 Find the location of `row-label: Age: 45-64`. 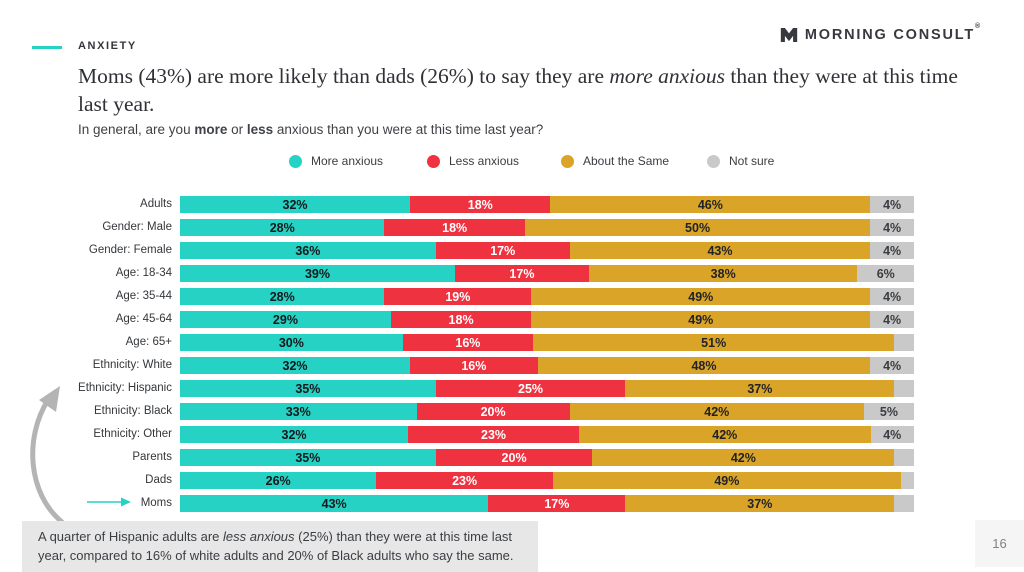

row-label: Age: 45-64 is located at coordinates (143, 319).